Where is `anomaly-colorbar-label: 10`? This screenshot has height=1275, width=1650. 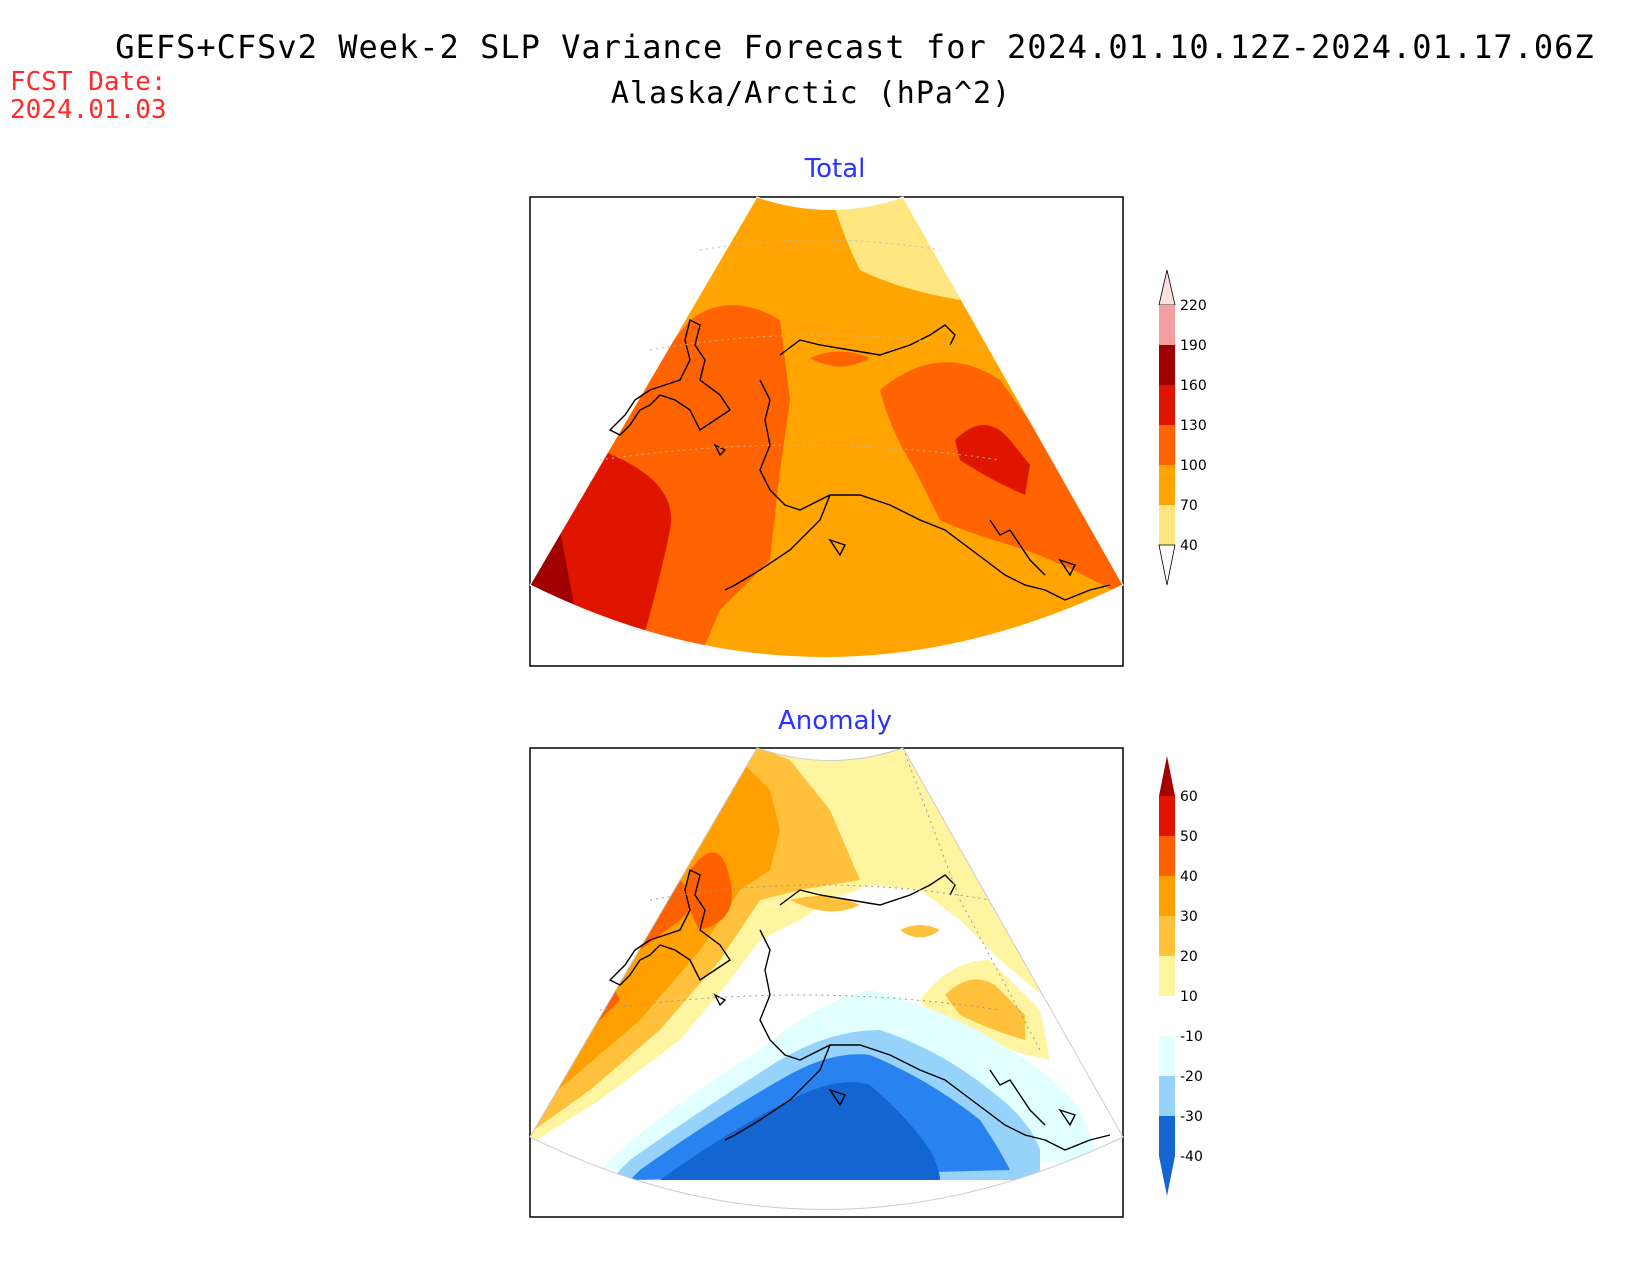
anomaly-colorbar-label: 10 is located at coordinates (1189, 997).